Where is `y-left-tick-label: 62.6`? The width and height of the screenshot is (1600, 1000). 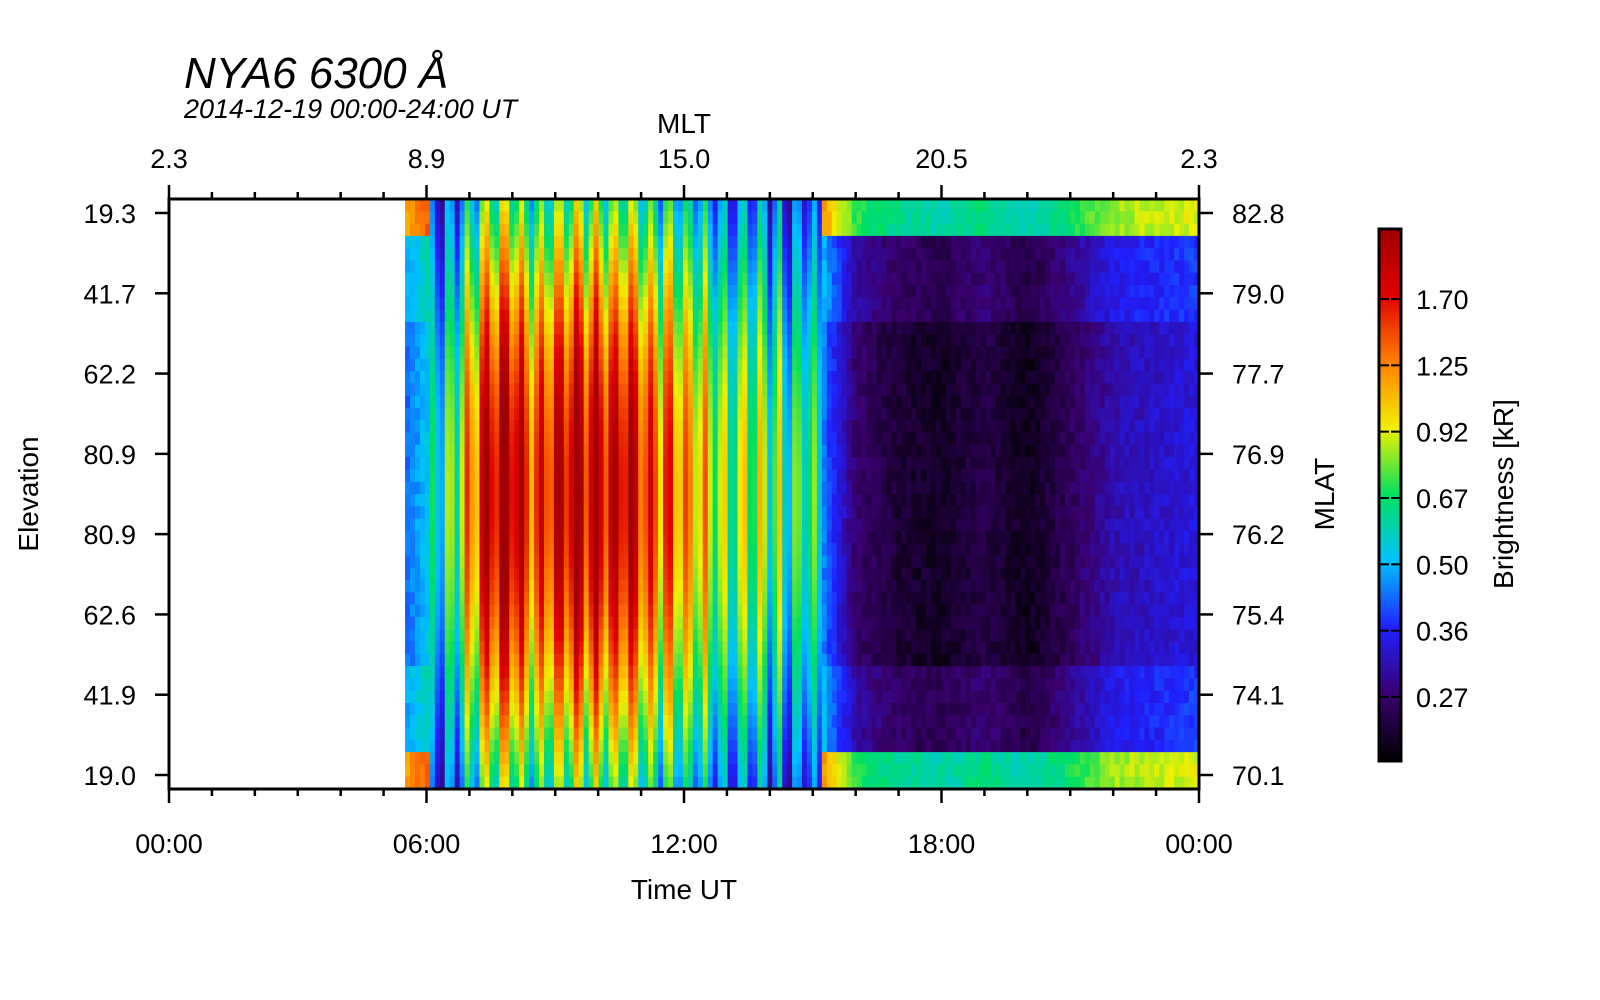
y-left-tick-label: 62.6 is located at coordinates (109, 615).